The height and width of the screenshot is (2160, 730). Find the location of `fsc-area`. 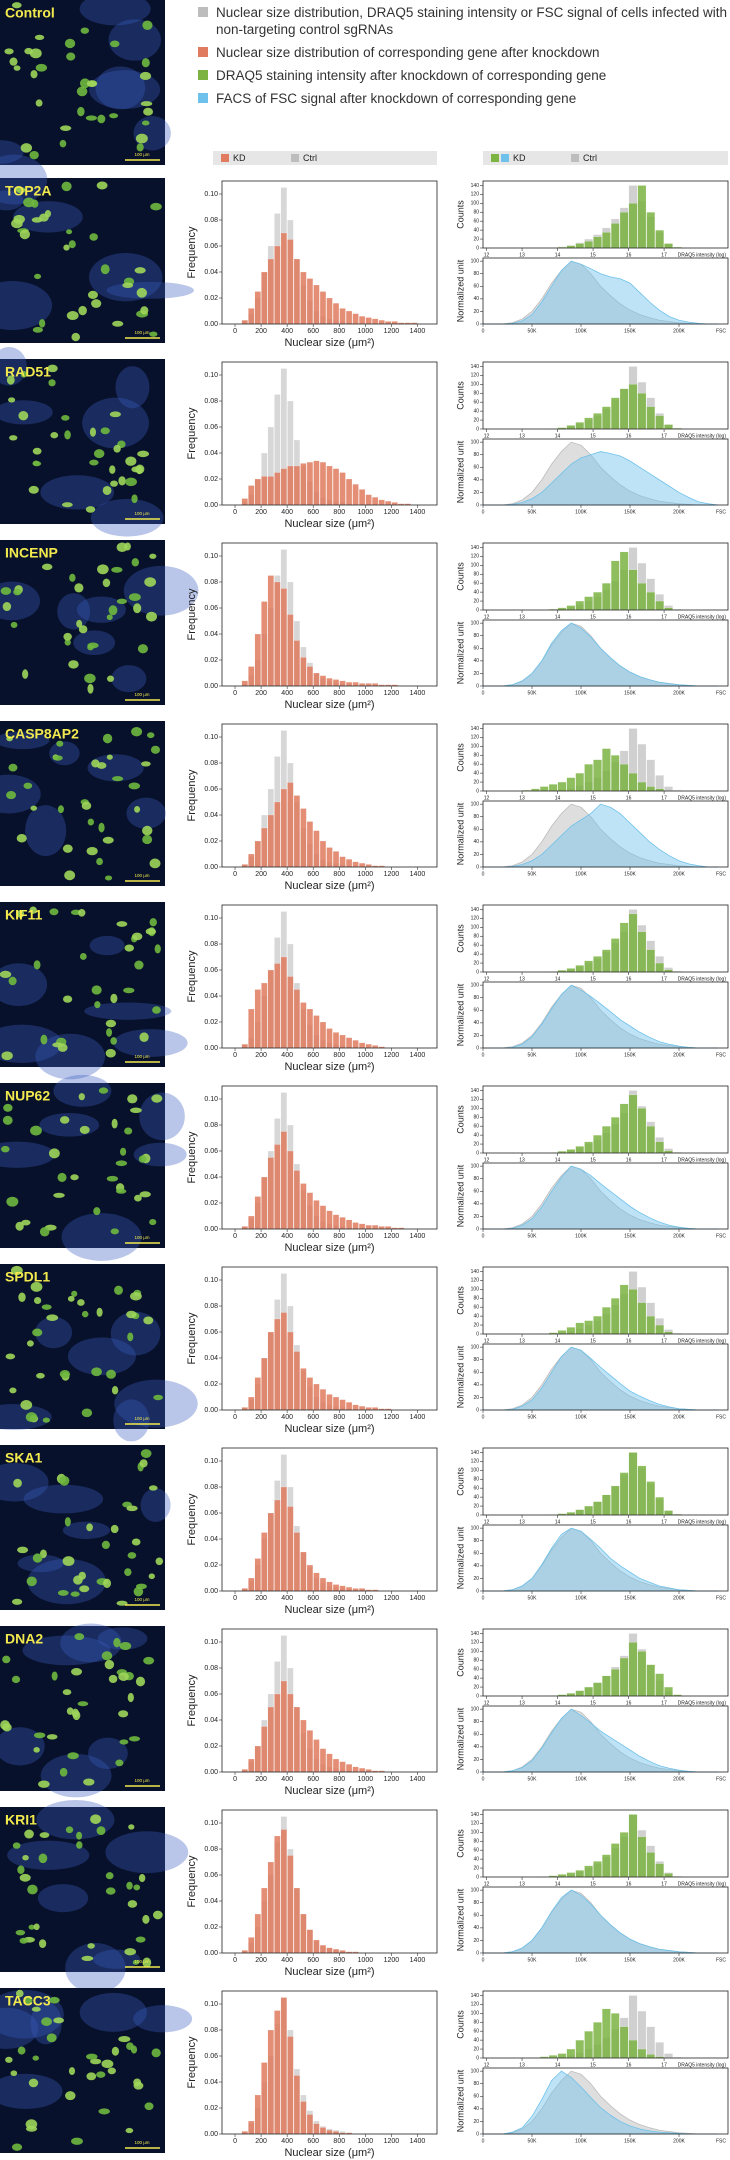

fsc-area is located at coordinates (601, 473).